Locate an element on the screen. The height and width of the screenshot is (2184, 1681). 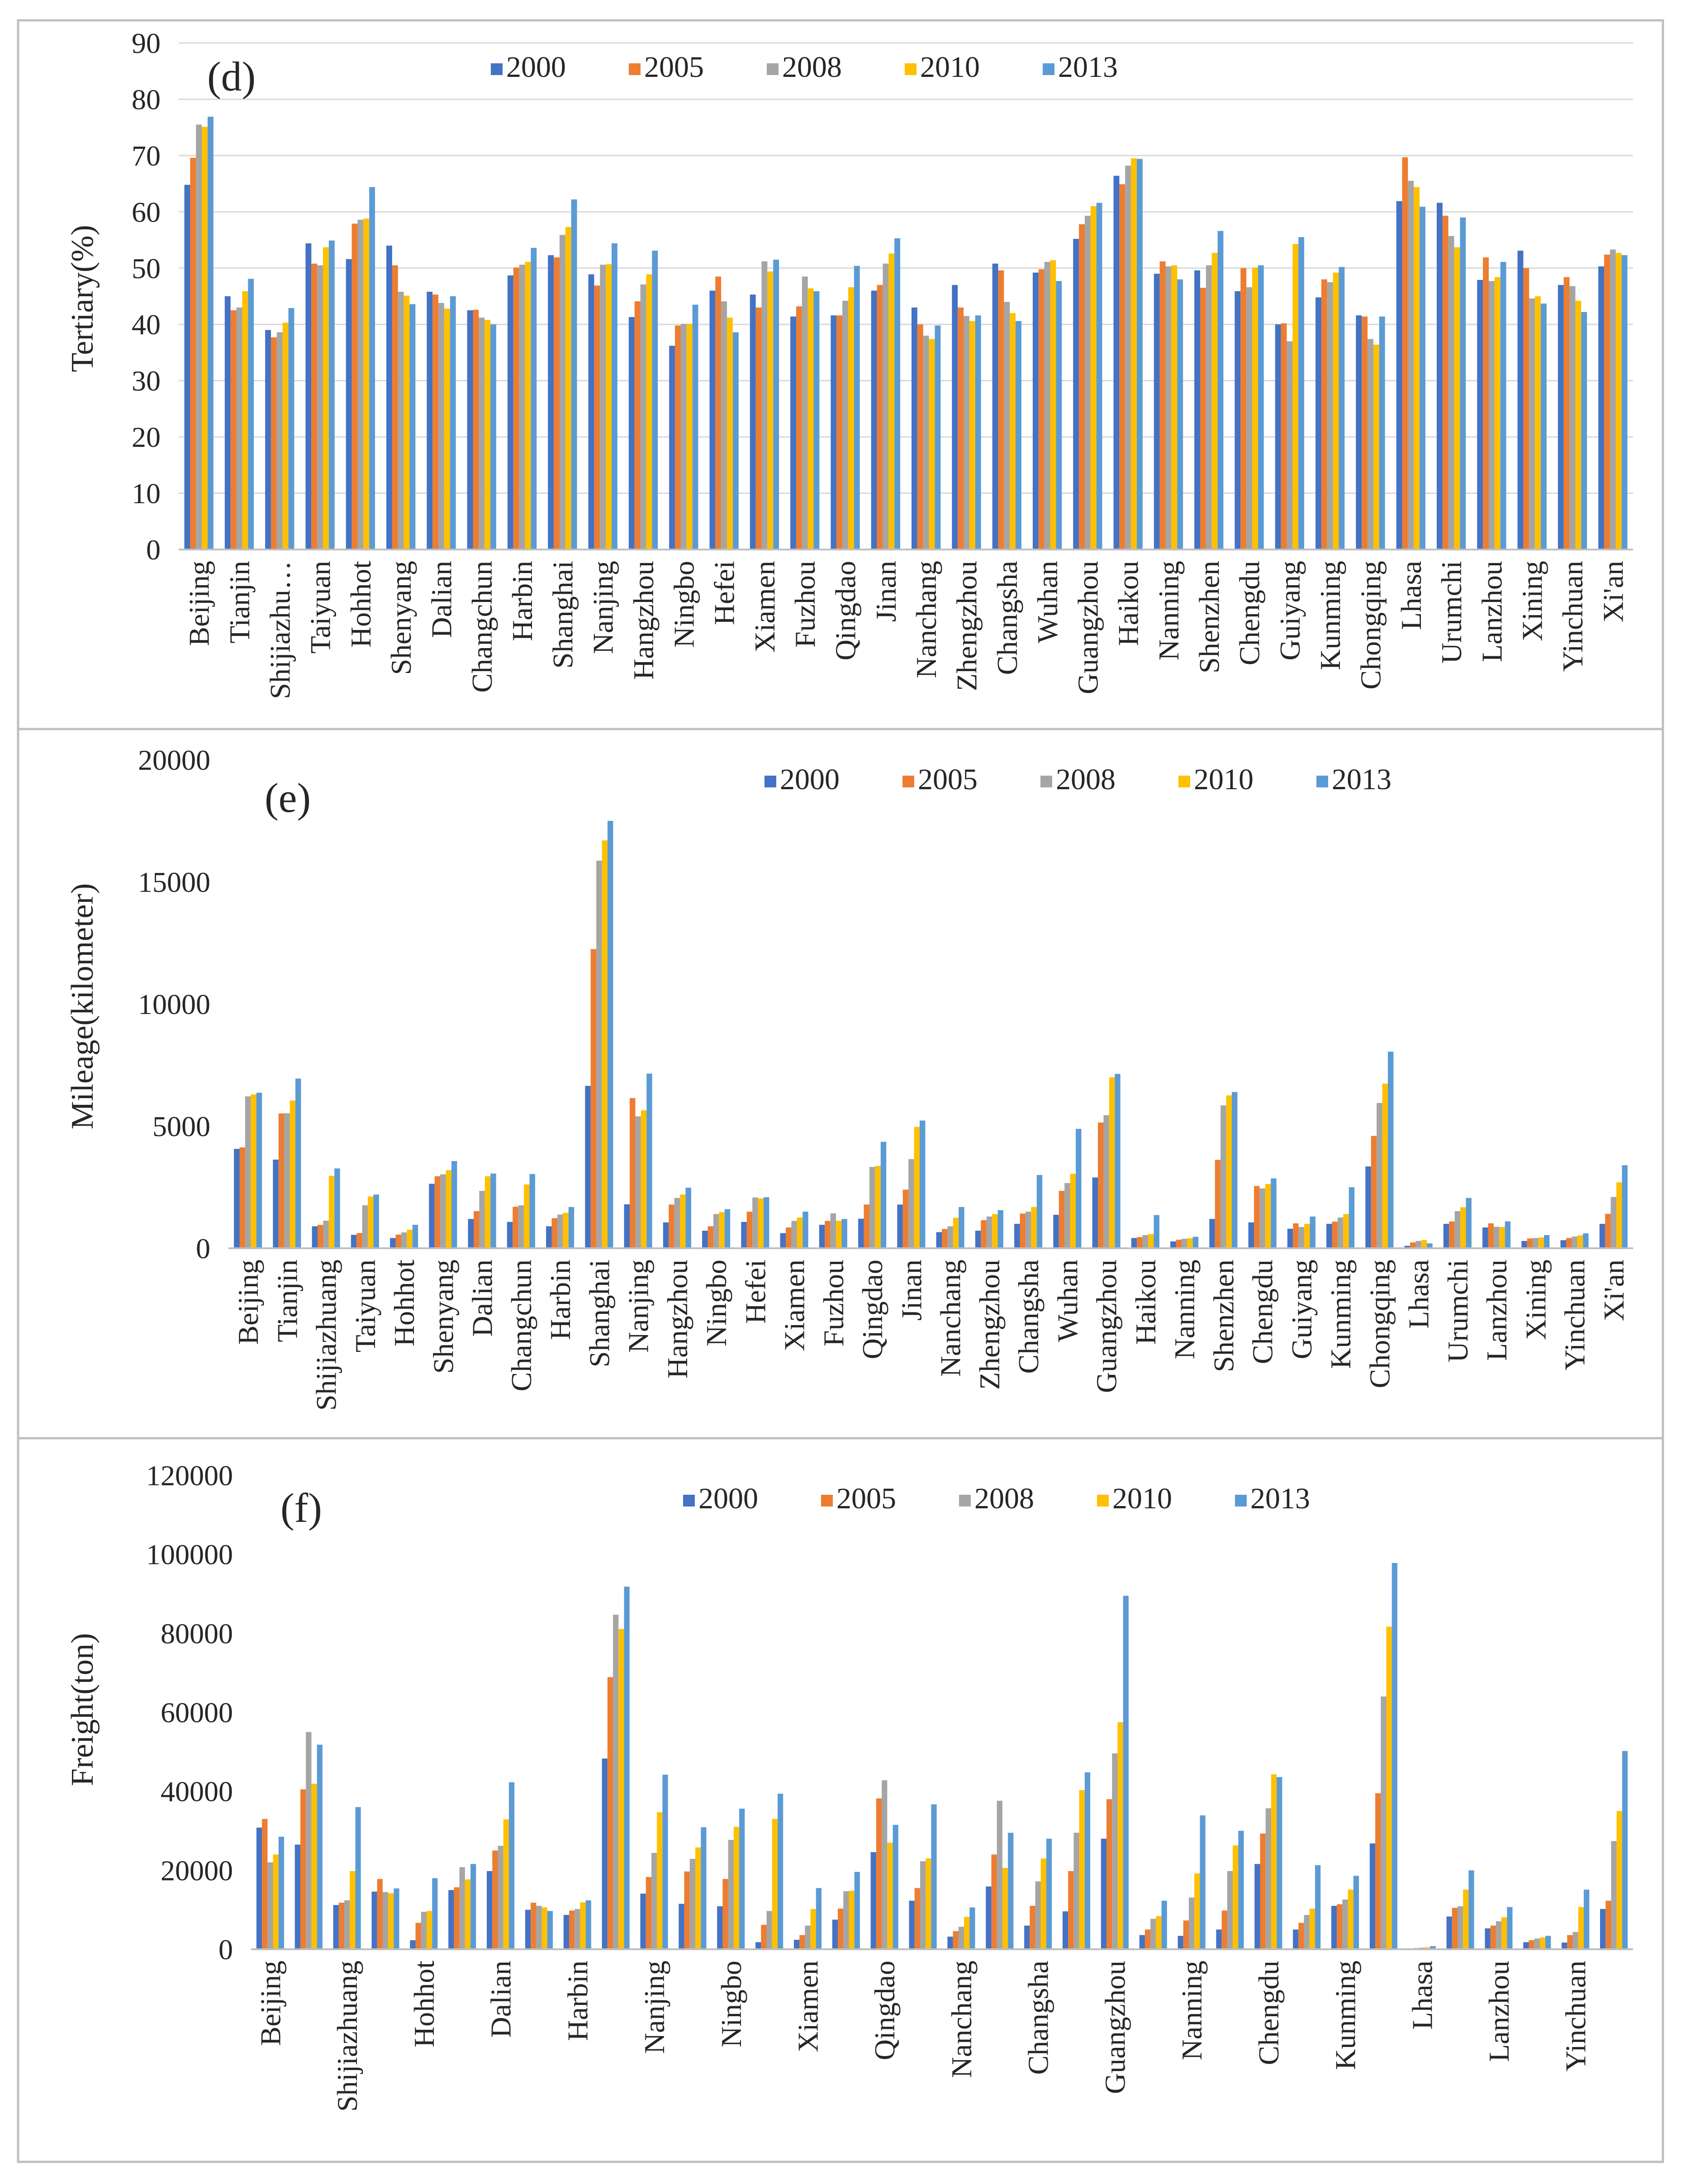
chart-e-bar-taiyuan-2010 is located at coordinates (371, 1222).